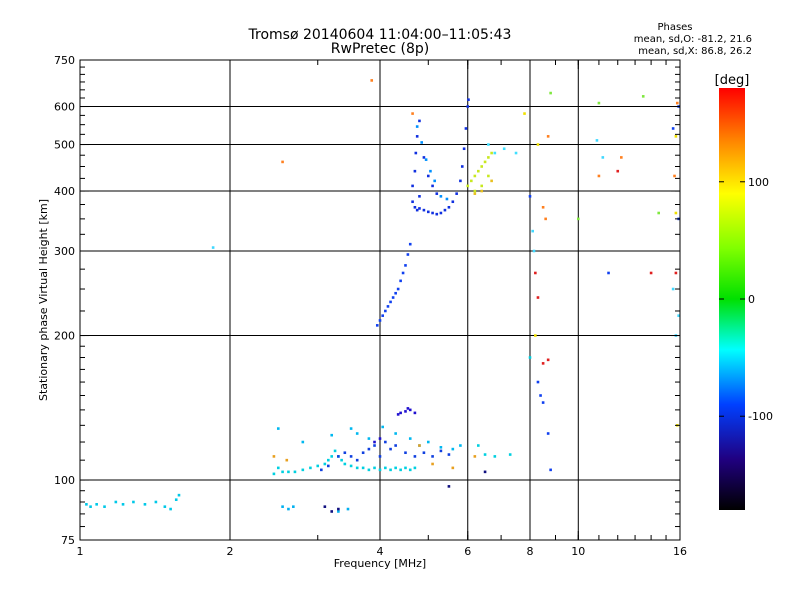 This screenshot has width=800, height=600. What do you see at coordinates (467, 551) in the screenshot?
I see `x-tick-label: 6` at bounding box center [467, 551].